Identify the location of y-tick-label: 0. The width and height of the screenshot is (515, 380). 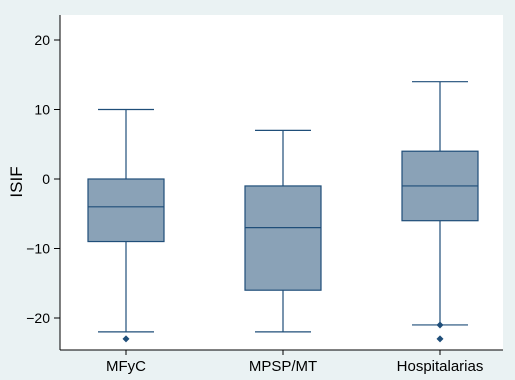
(46, 179).